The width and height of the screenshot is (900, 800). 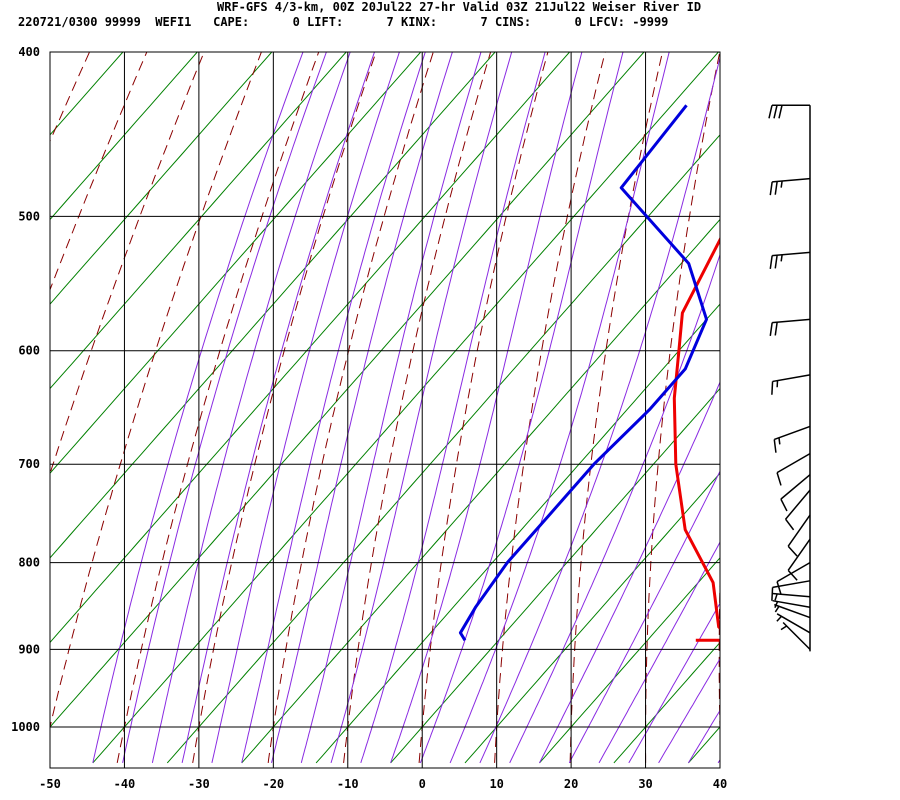 What do you see at coordinates (390, 22) in the screenshot?
I see `index-value-lift: 7` at bounding box center [390, 22].